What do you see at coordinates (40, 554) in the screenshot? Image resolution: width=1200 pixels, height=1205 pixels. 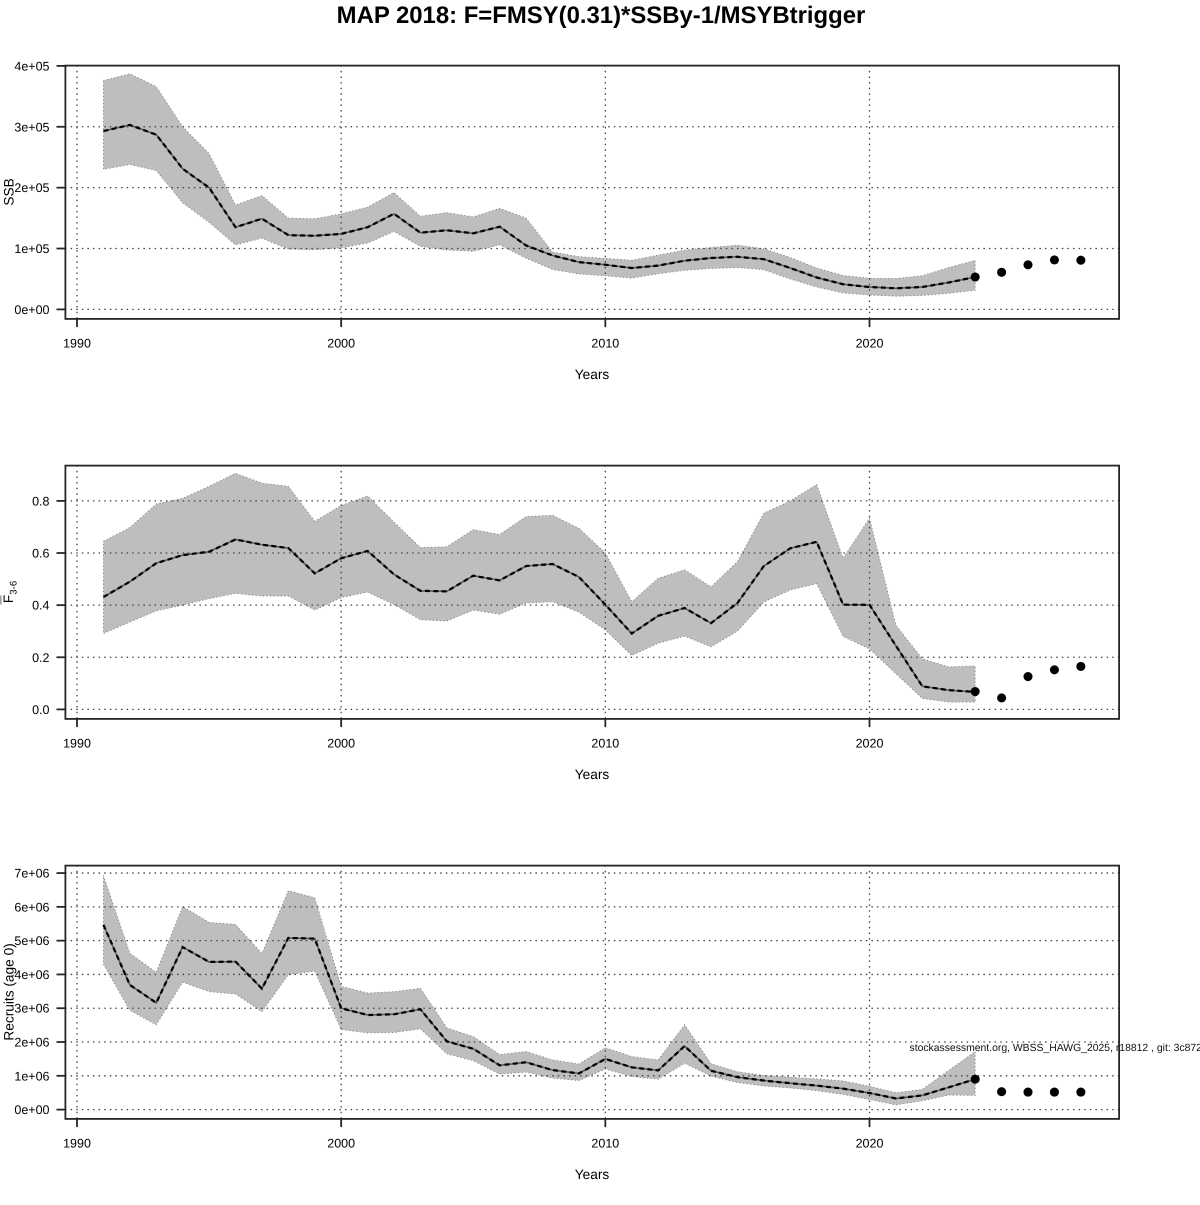 I see `svg-text: 0.6` at bounding box center [40, 554].